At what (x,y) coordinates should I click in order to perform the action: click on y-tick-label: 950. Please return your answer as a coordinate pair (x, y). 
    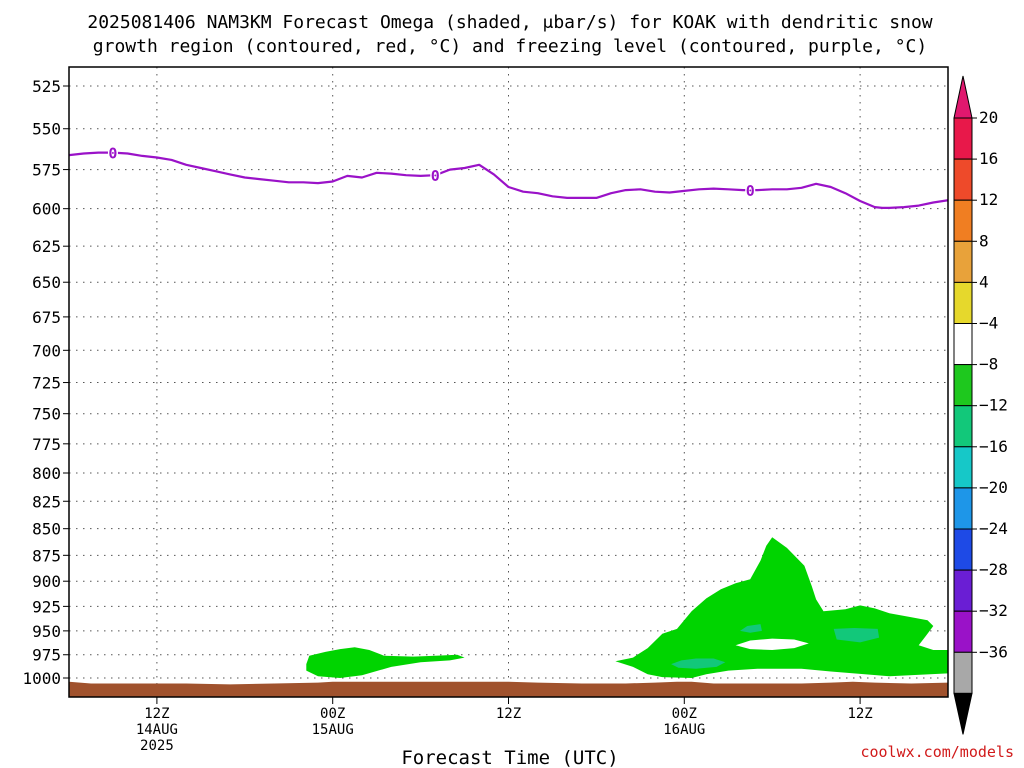
    Looking at the image, I should click on (46, 631).